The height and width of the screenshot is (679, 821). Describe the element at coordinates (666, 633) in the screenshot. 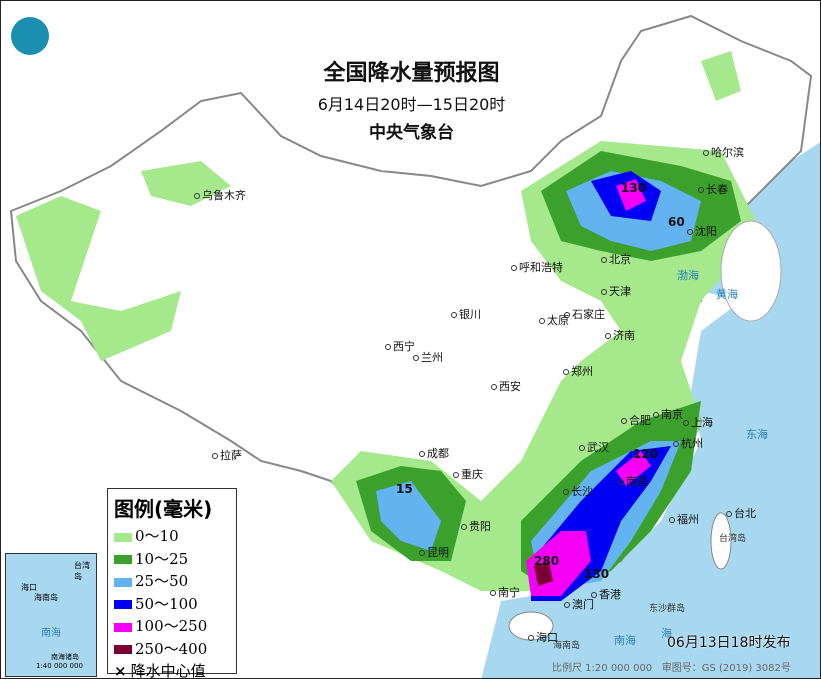

I see `sea-label: 海` at that location.